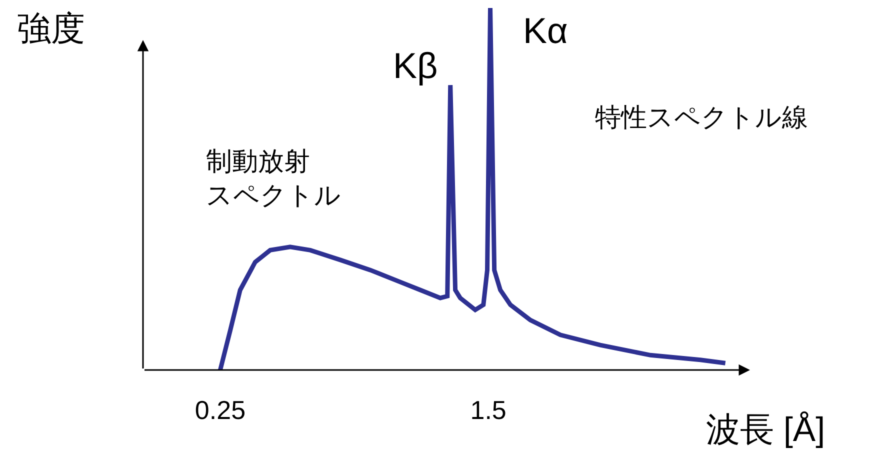  Describe the element at coordinates (766, 430) in the screenshot. I see `x-axis-title: 波長 [Å]` at that location.